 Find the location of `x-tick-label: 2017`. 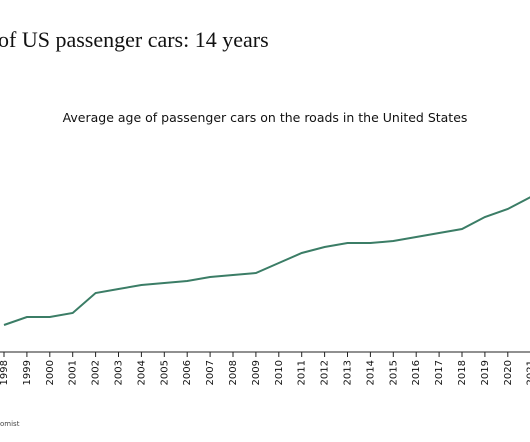

x-tick-label: 2017 is located at coordinates (439, 372).